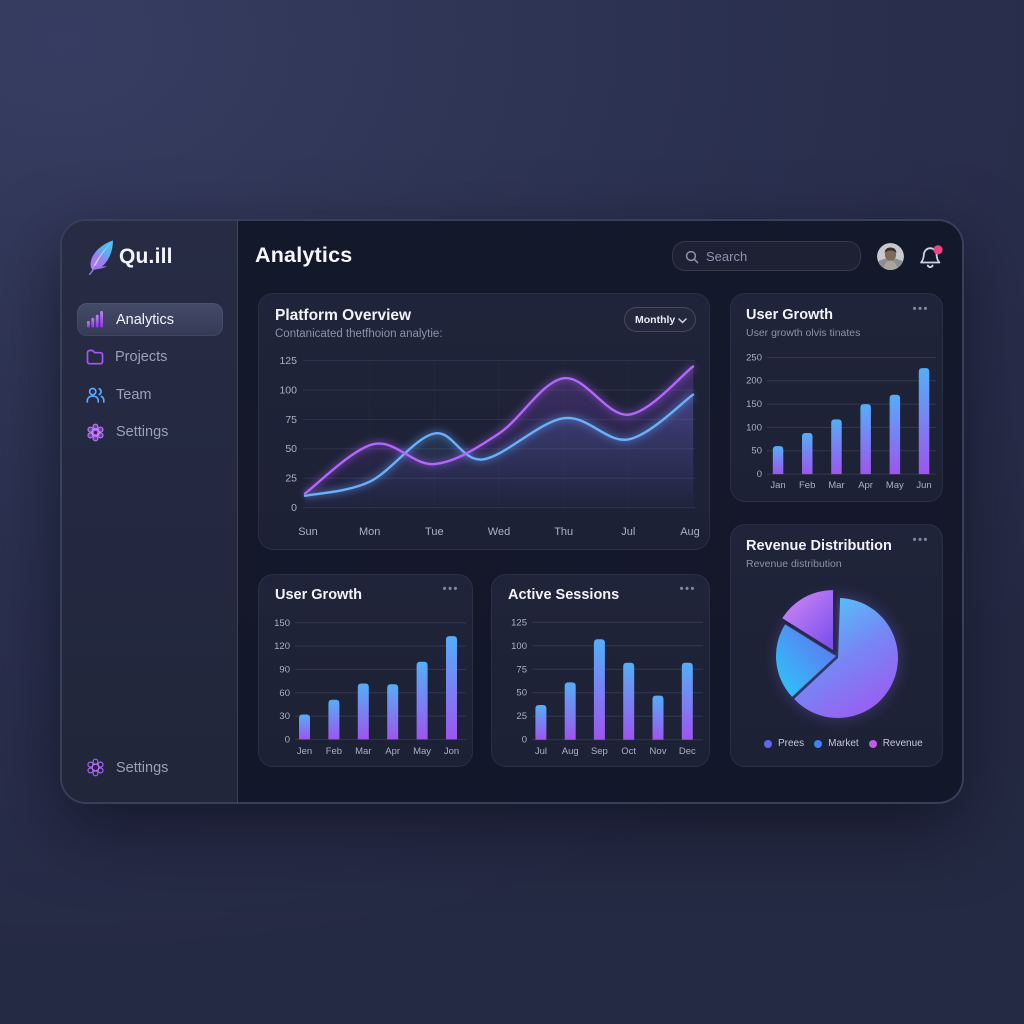 The height and width of the screenshot is (1024, 1024). I want to click on svg-text: Nov, so click(658, 751).